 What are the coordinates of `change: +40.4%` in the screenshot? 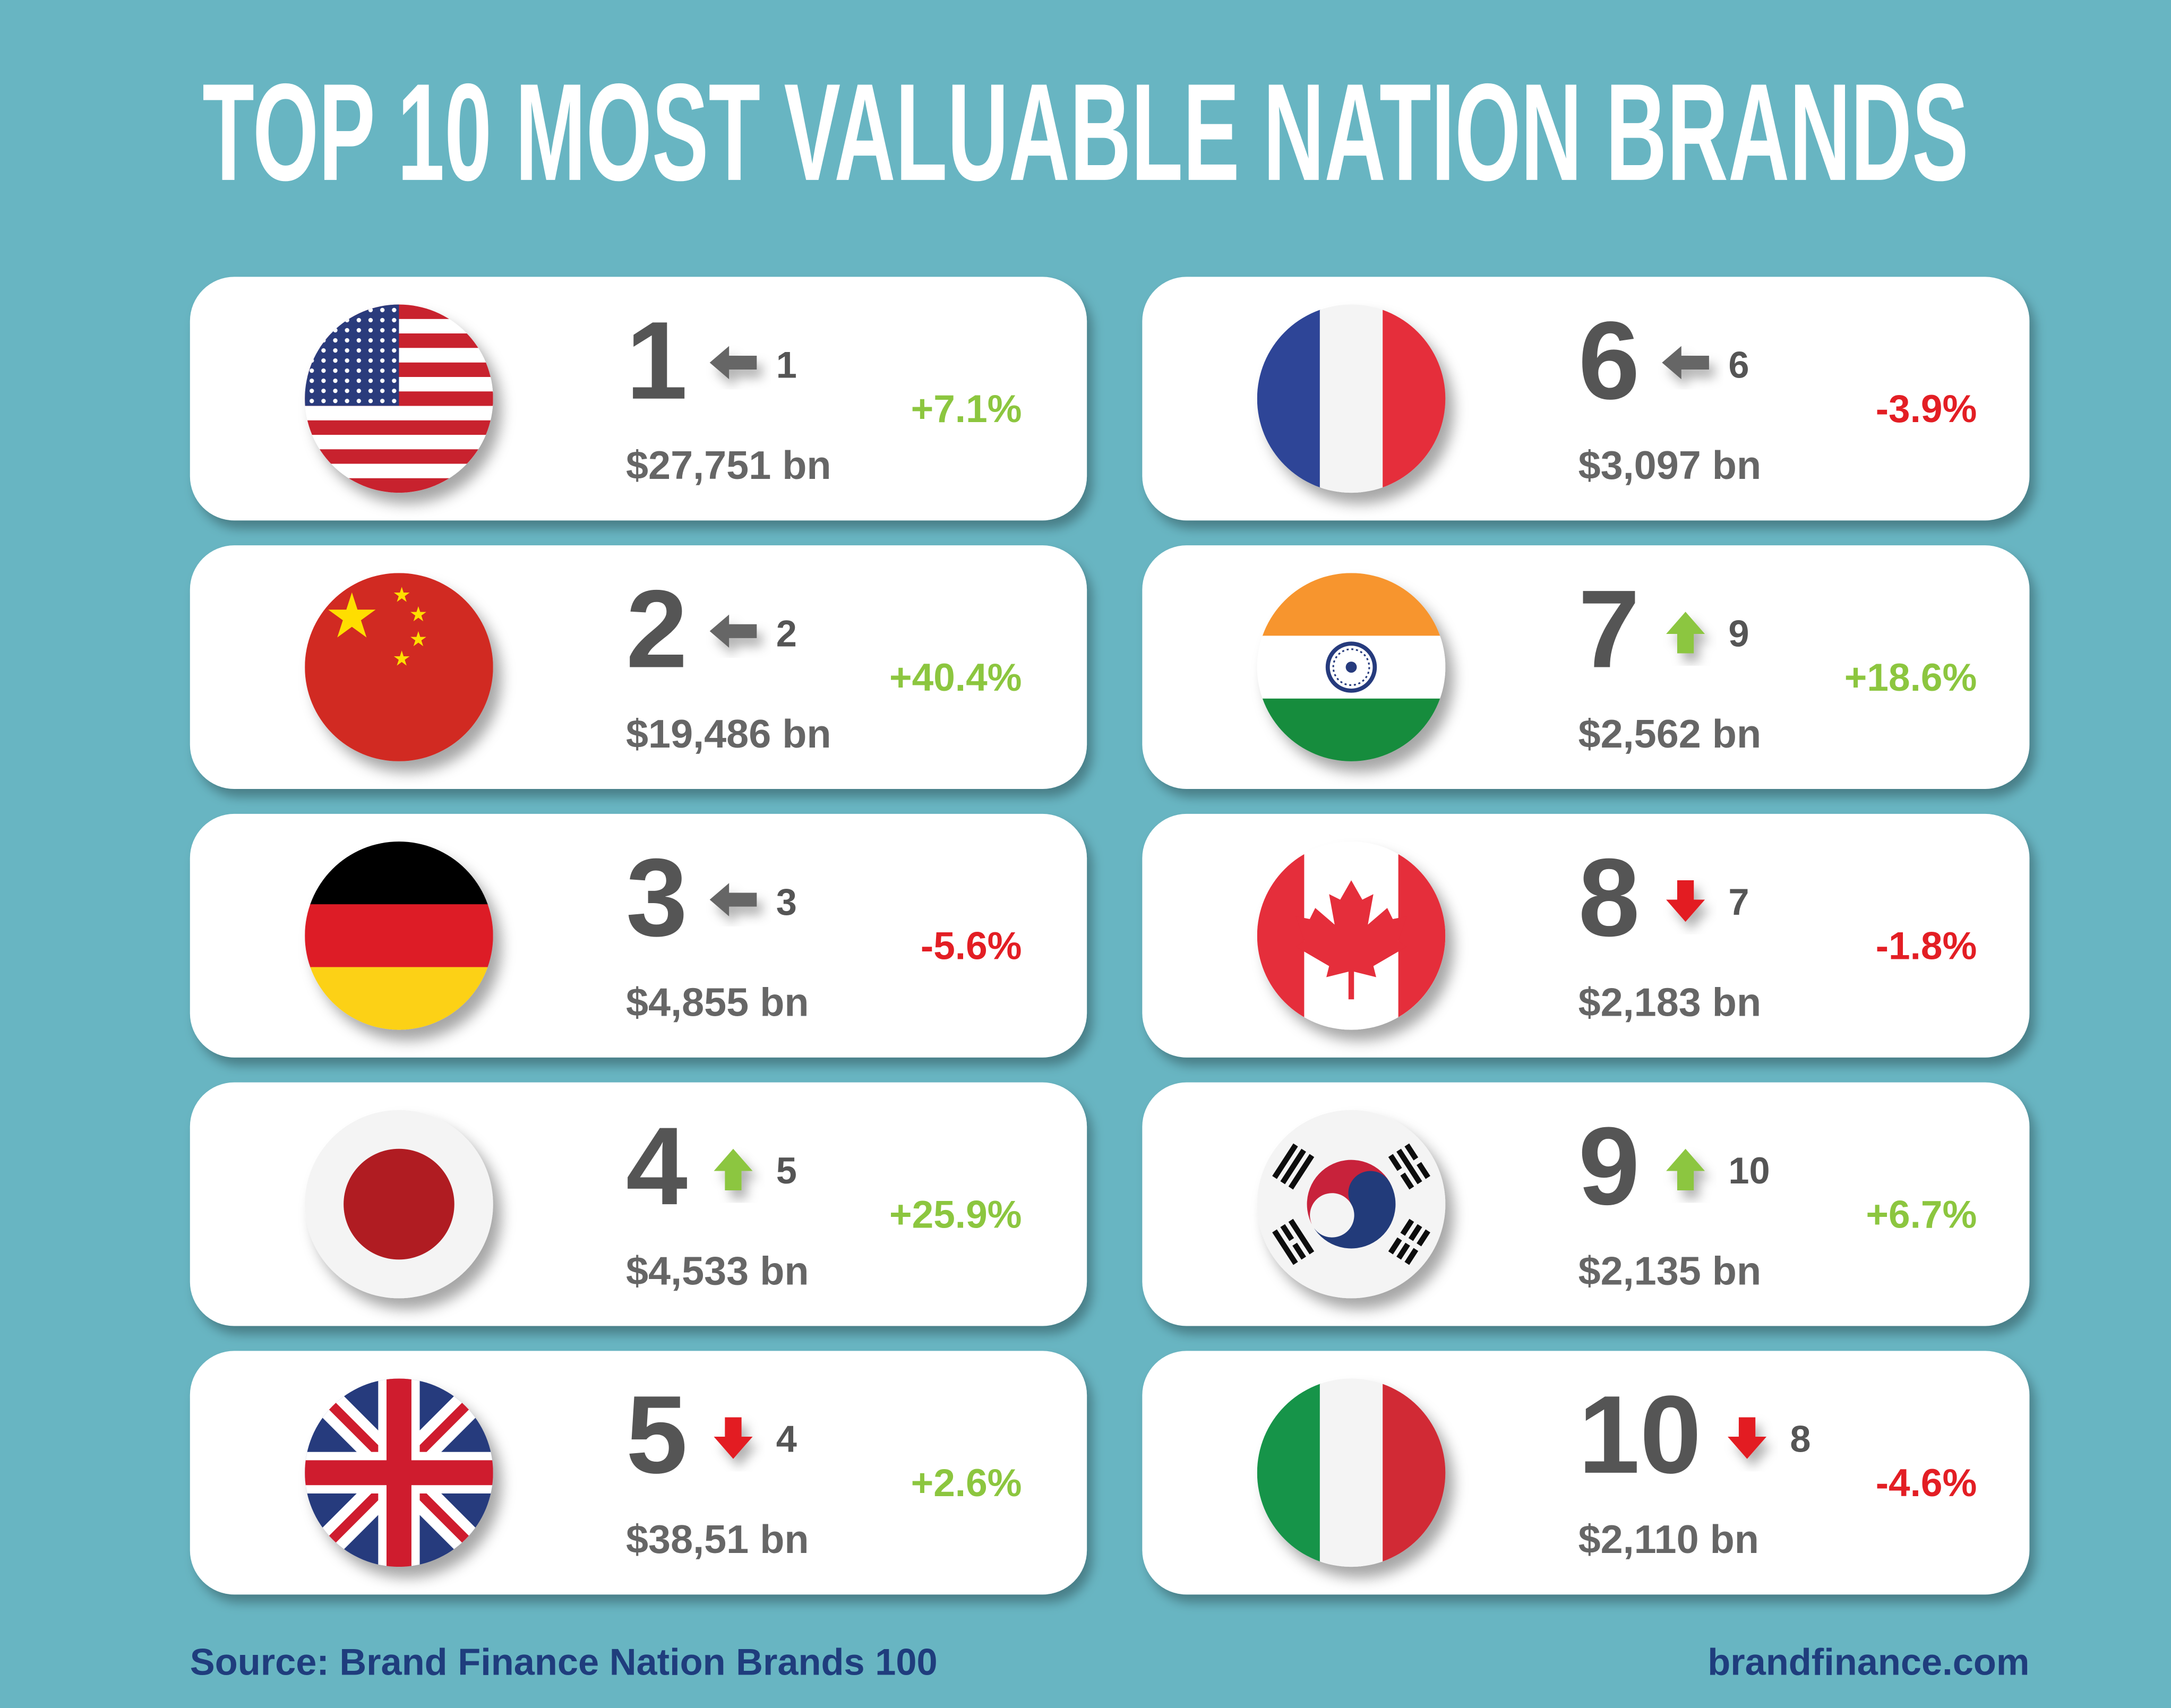 It's located at (955, 677).